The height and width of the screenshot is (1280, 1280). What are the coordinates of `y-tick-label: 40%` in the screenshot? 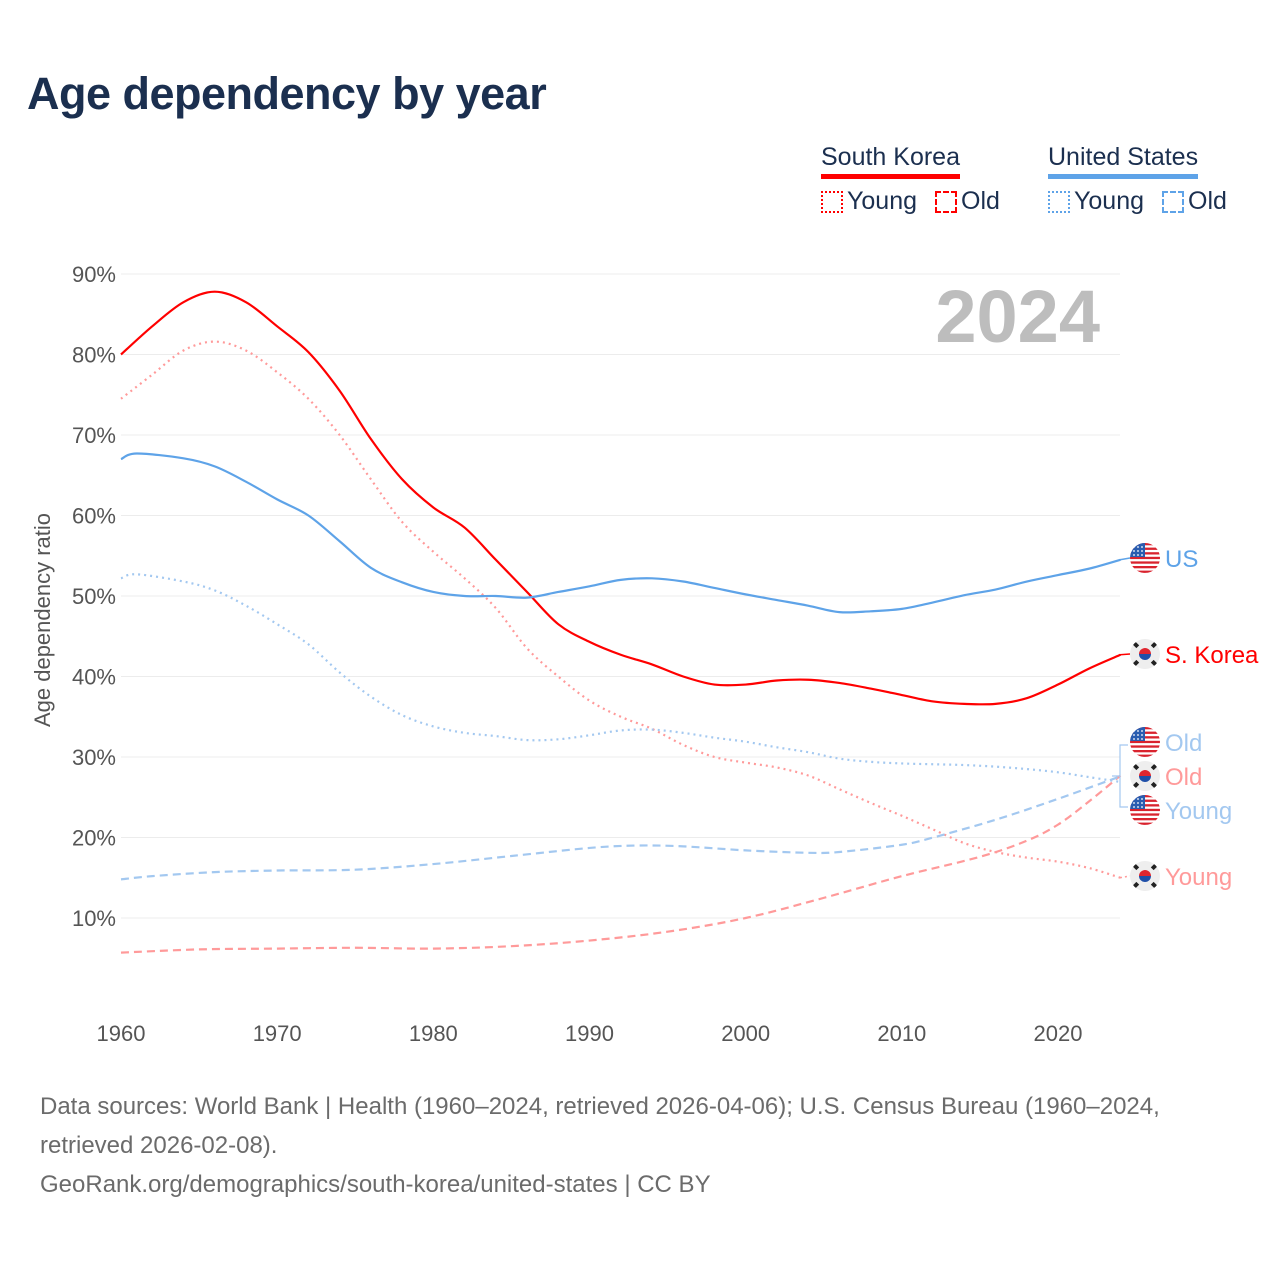 It's located at (94, 677).